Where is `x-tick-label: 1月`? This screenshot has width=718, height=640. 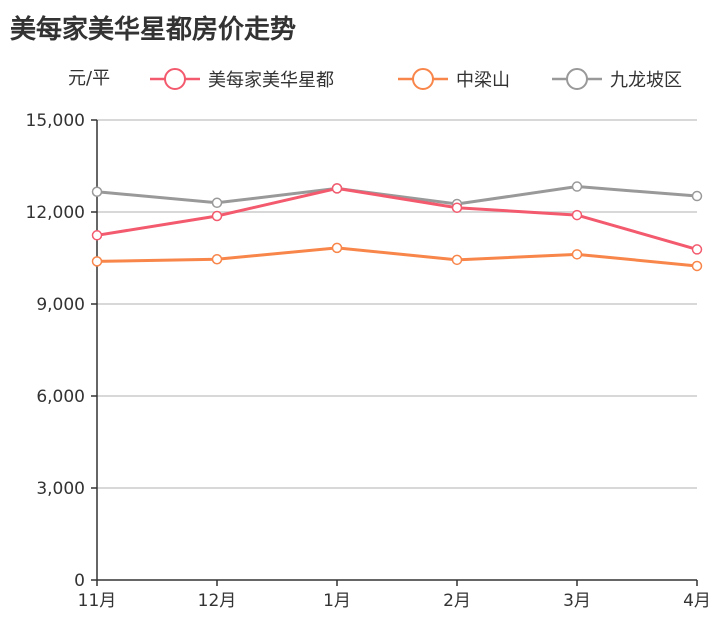 x-tick-label: 1月 is located at coordinates (337, 601).